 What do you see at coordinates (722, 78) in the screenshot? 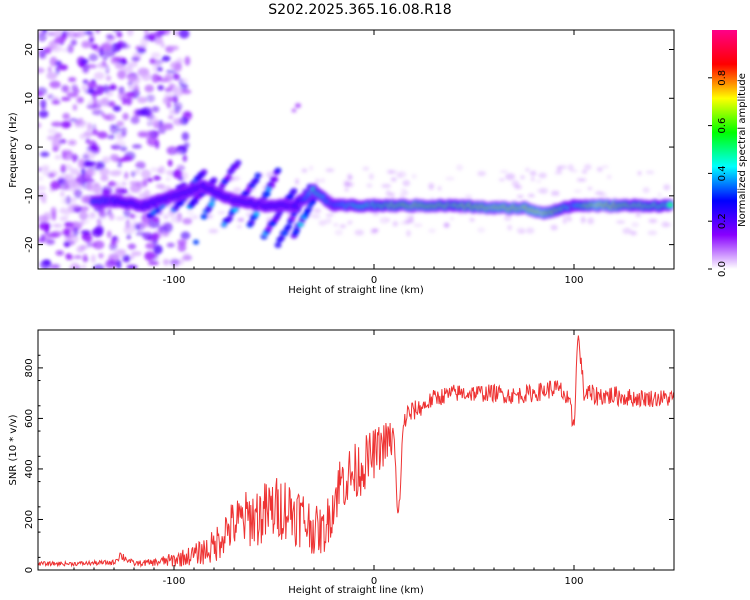
I see `colorbar-tick-label: 0.8` at bounding box center [722, 78].